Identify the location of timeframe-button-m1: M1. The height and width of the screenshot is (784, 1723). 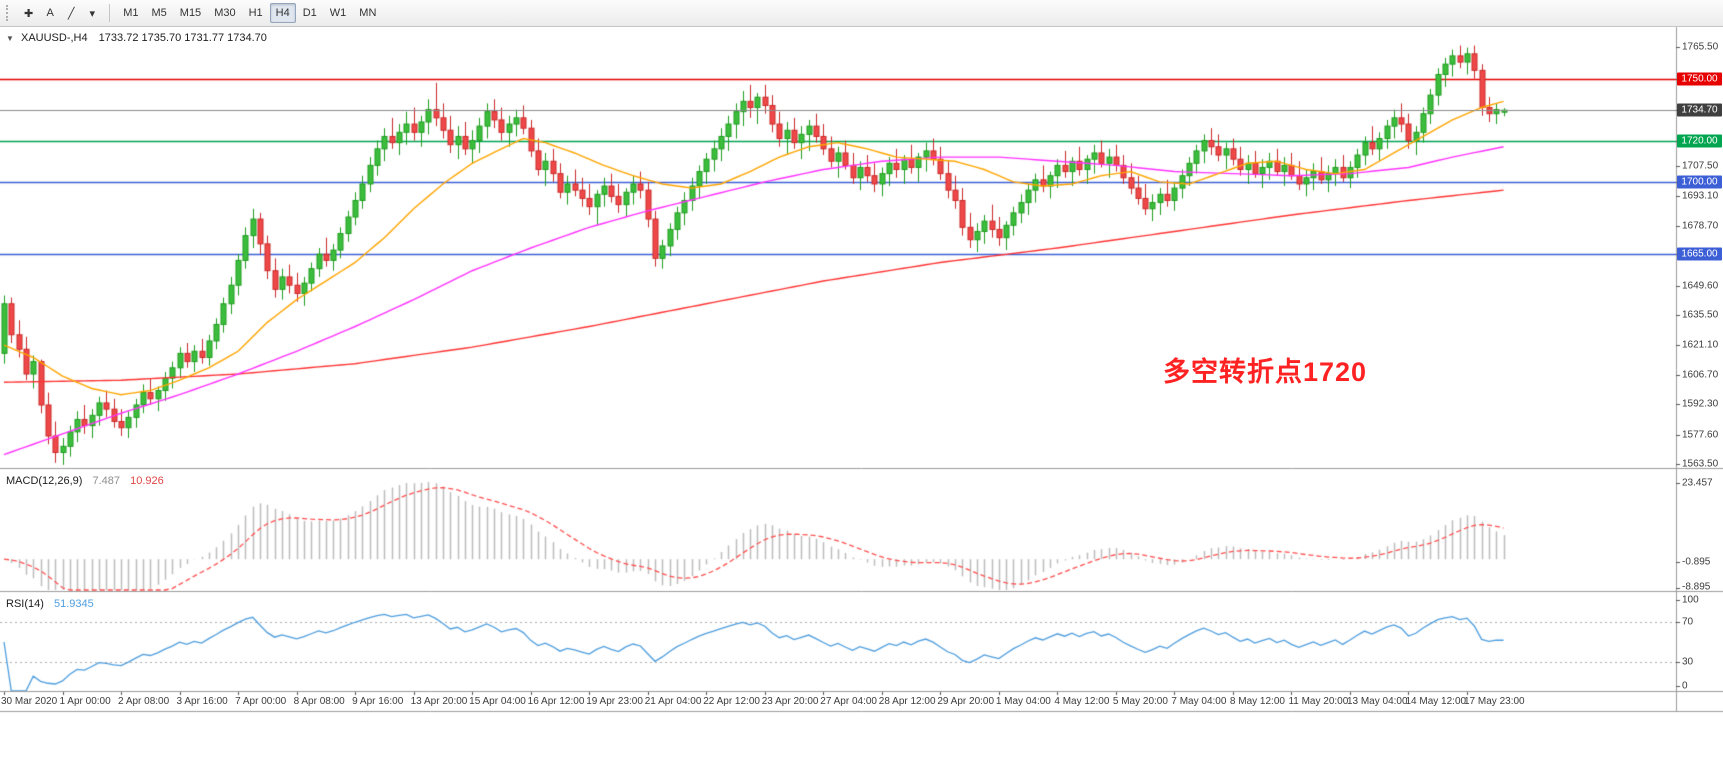
(130, 13).